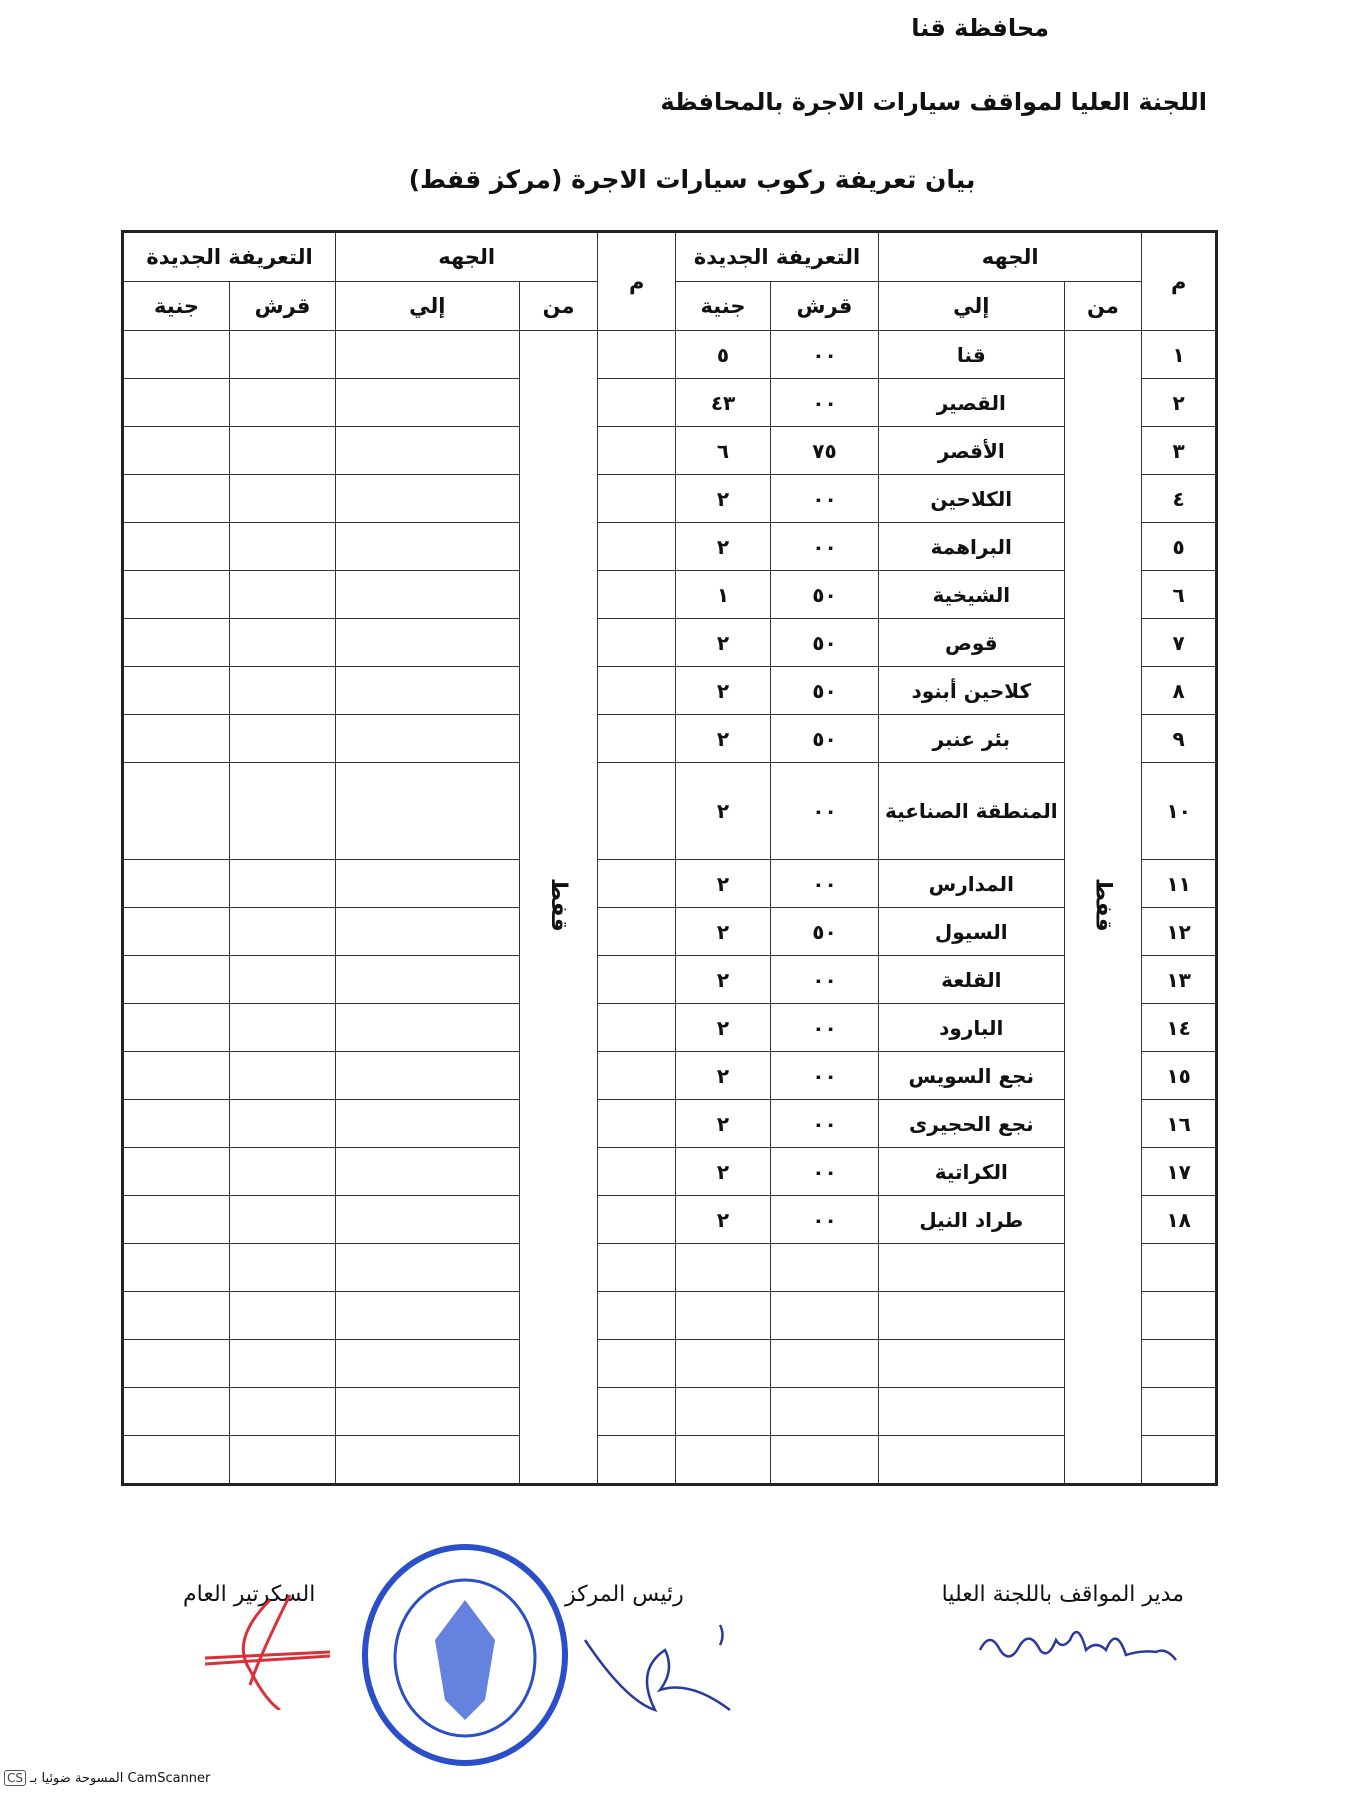  What do you see at coordinates (558, 907) in the screenshot?
I see `left-from-cell: قفط` at bounding box center [558, 907].